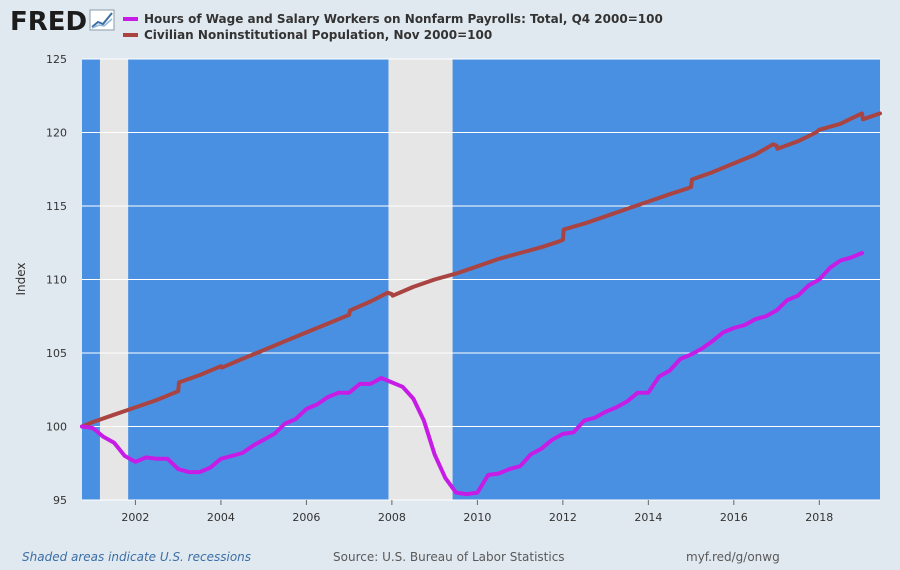 The image size is (900, 570). I want to click on x-tick-label-2010: 2010, so click(477, 517).